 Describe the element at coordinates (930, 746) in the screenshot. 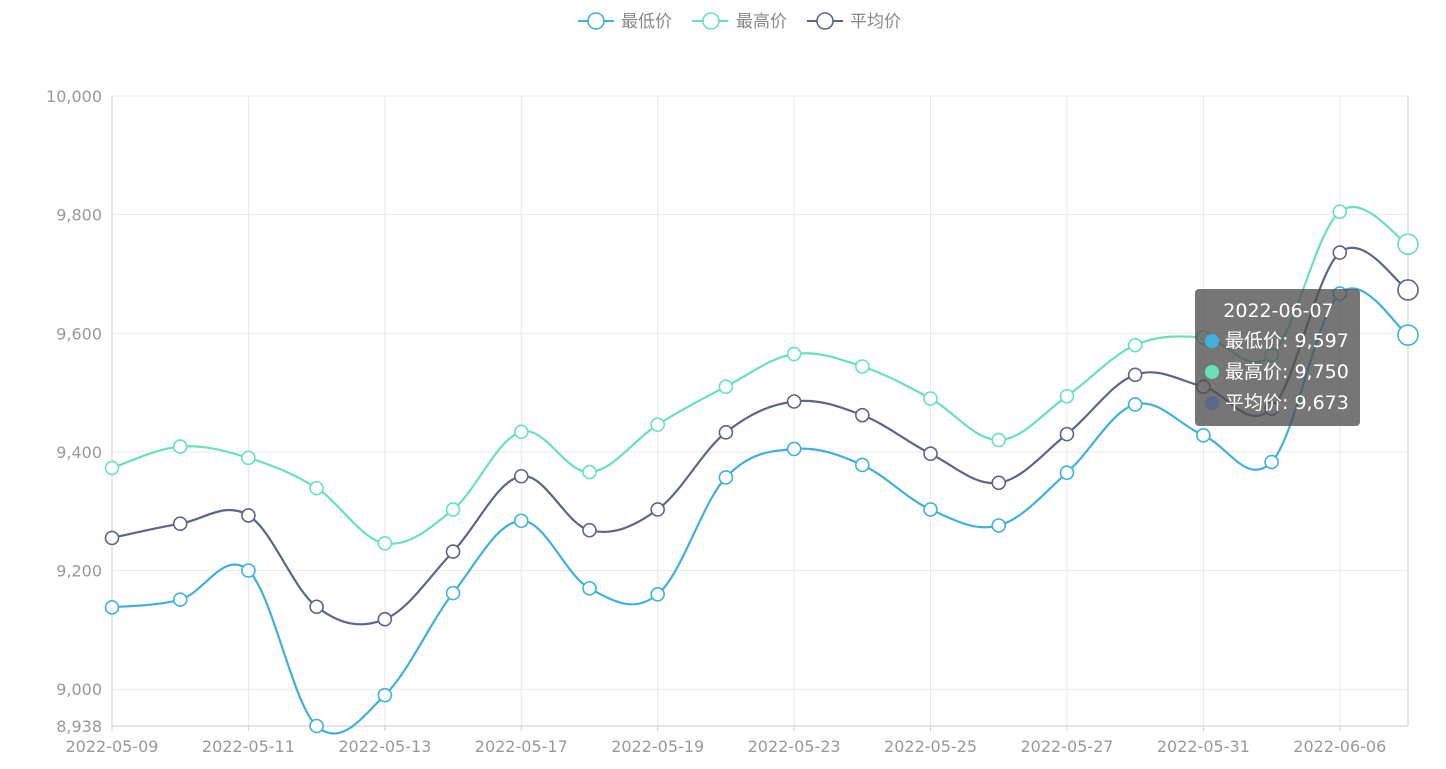

I see `x-tick-label: 2022-05-25` at that location.